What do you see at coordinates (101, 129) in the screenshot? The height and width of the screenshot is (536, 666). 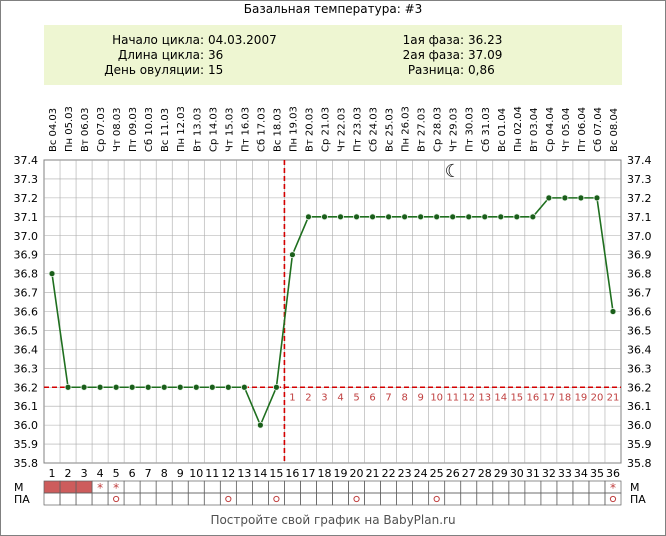 I see `date-label: Ср 07.03` at bounding box center [101, 129].